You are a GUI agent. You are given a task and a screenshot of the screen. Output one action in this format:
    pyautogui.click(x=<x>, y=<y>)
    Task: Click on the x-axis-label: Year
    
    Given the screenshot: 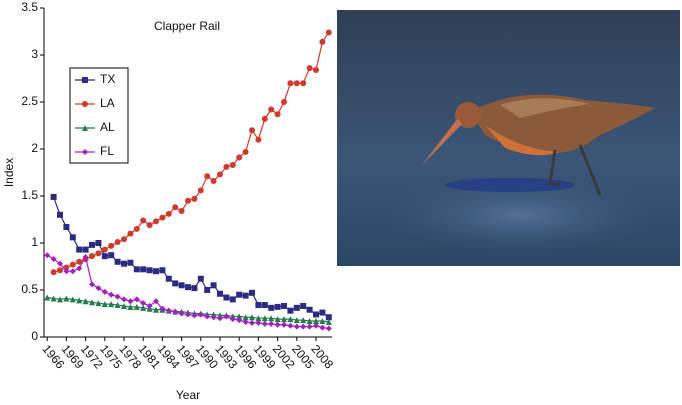 What is the action you would take?
    pyautogui.click(x=188, y=395)
    